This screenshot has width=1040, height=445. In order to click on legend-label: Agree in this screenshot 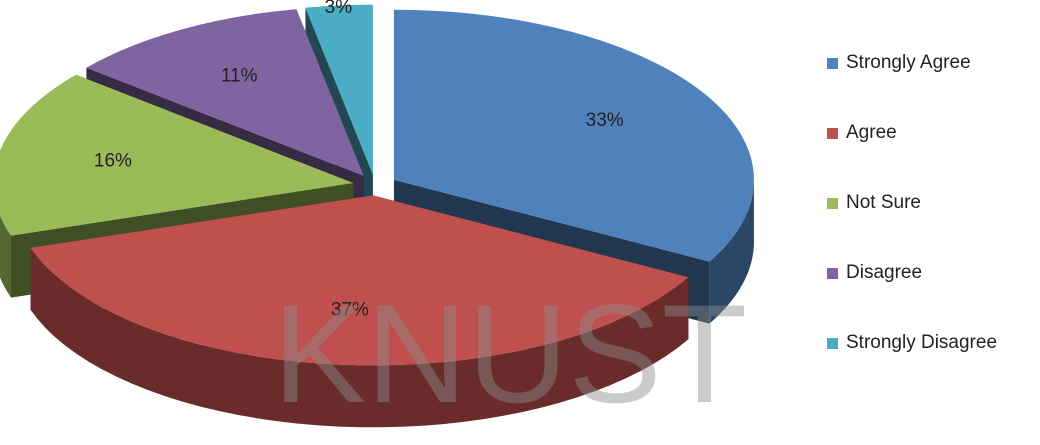, I will do `click(871, 132)`.